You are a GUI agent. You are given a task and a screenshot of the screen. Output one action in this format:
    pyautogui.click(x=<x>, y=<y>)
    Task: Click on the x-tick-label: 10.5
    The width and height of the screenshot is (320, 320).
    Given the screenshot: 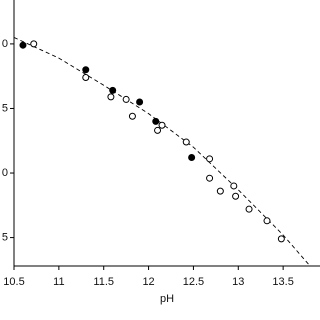 What is the action you would take?
    pyautogui.click(x=13, y=282)
    